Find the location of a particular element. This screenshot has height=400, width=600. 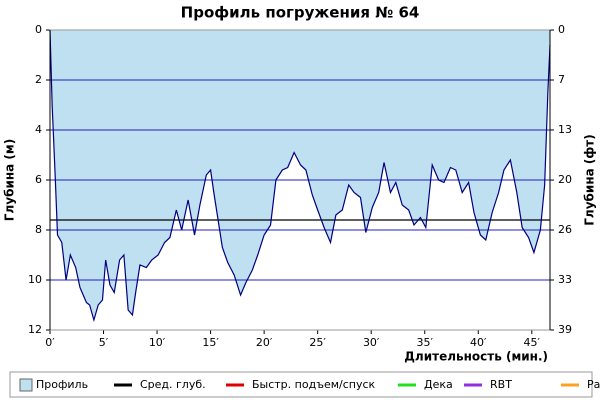

y2-tick-label: 7 is located at coordinates (561, 79).